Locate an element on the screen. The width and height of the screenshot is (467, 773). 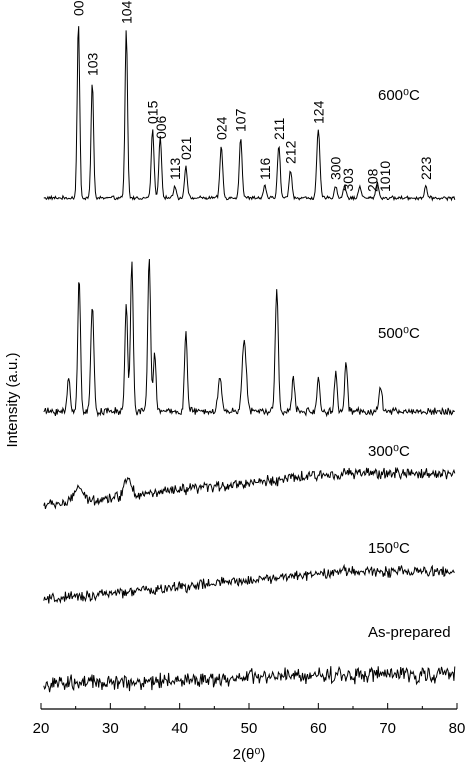
series-labels: 600⁰C 500⁰C 300⁰C 150⁰C As-prepared is located at coordinates (409, 364).